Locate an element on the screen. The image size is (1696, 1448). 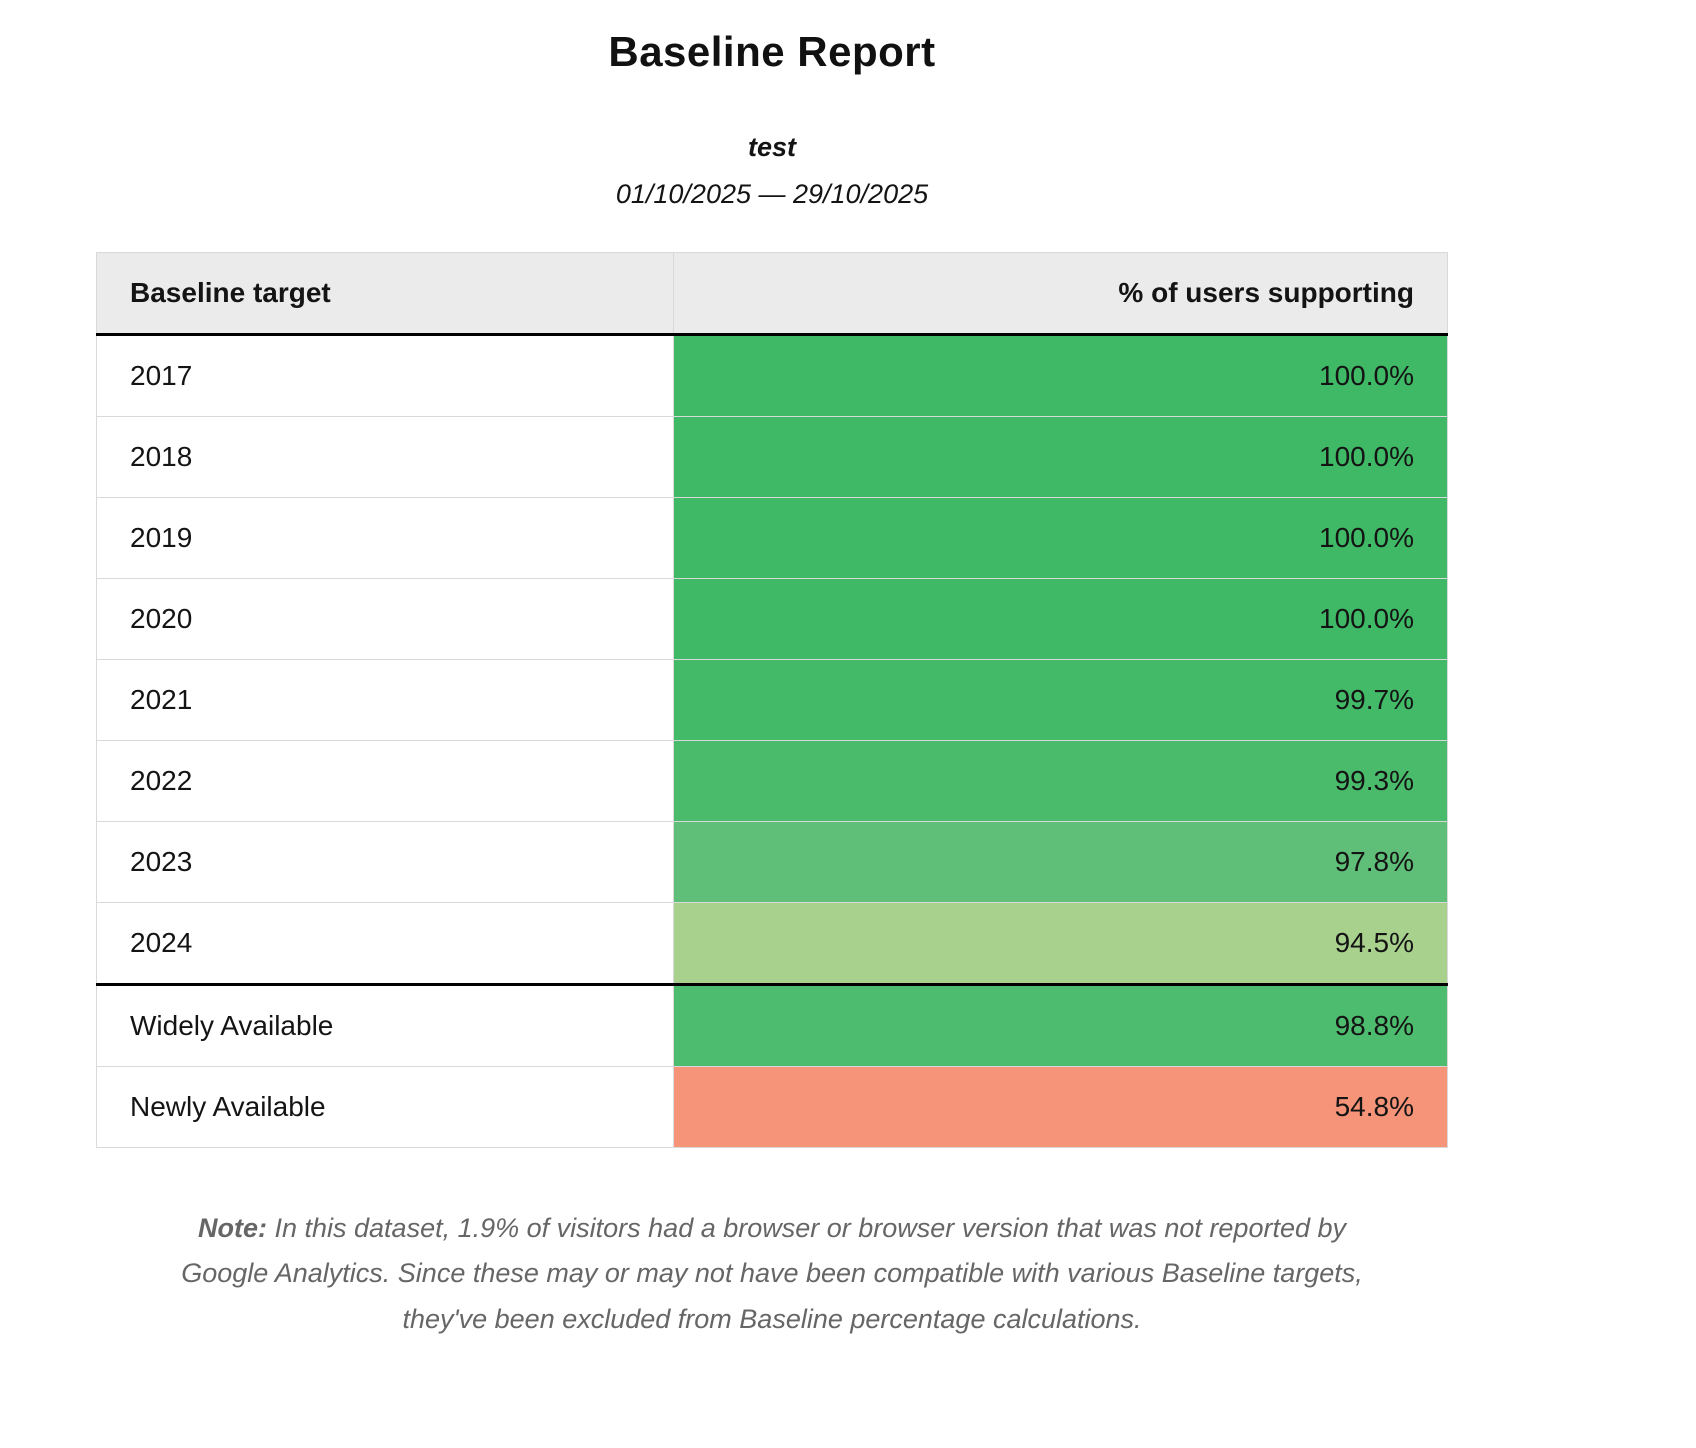
footnote-label: Note: is located at coordinates (232, 1228).